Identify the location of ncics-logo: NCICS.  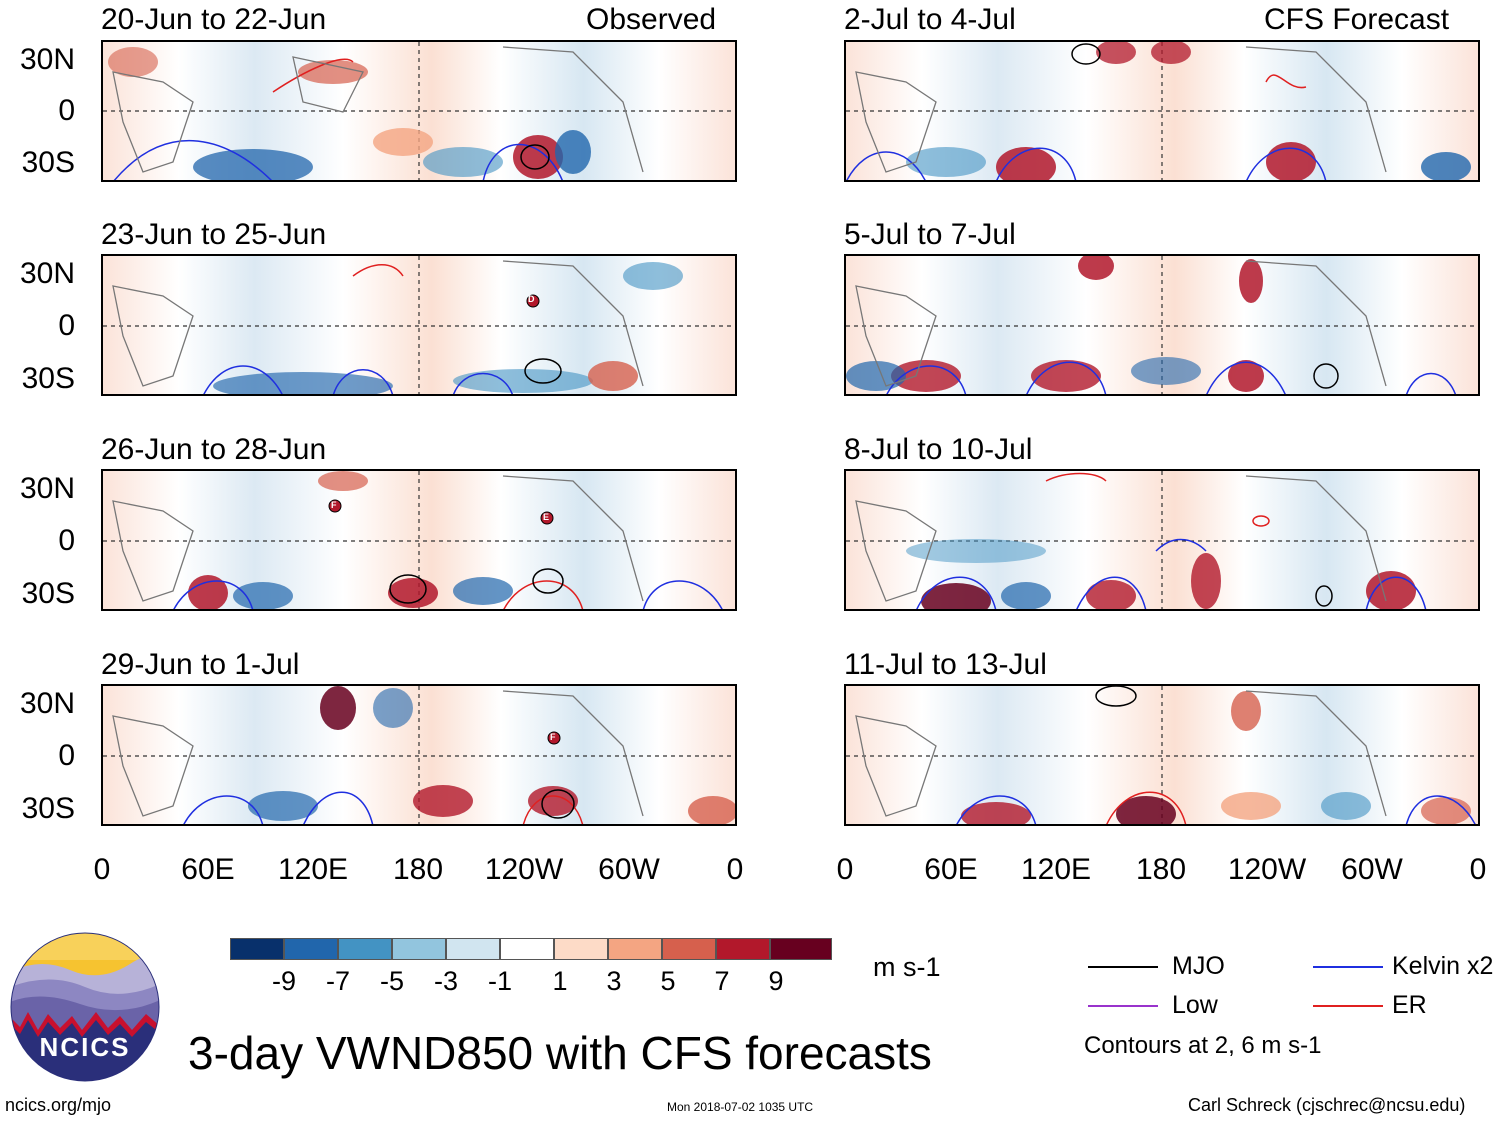
(85, 1007).